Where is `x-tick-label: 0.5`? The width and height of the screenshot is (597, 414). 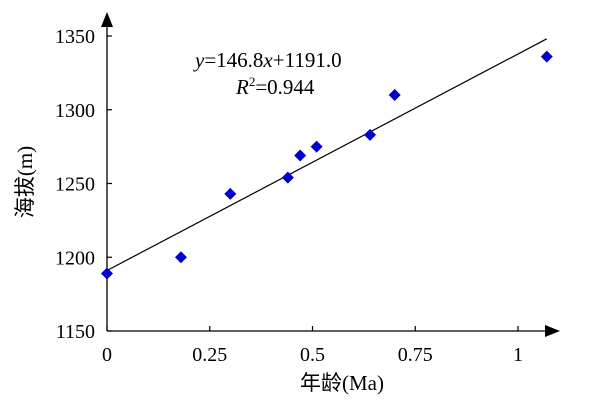 x-tick-label: 0.5 is located at coordinates (312, 355).